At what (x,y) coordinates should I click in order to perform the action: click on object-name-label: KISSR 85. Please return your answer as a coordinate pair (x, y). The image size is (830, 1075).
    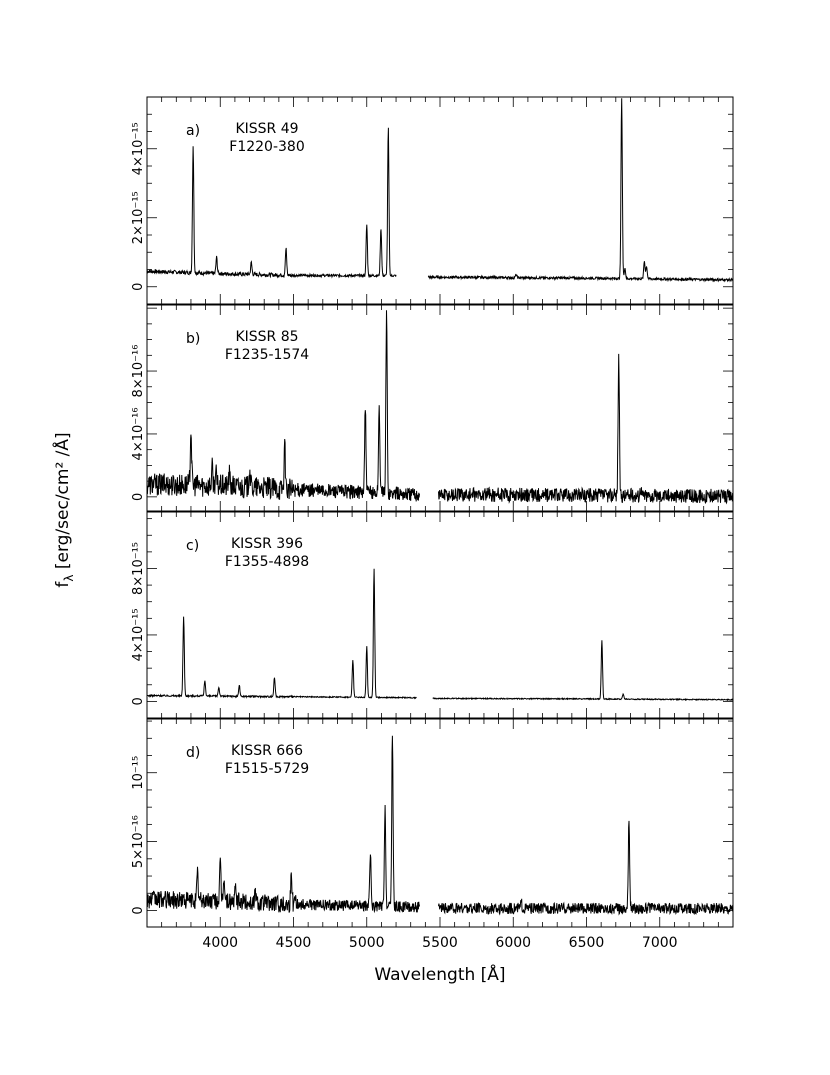
    Looking at the image, I should click on (266, 337).